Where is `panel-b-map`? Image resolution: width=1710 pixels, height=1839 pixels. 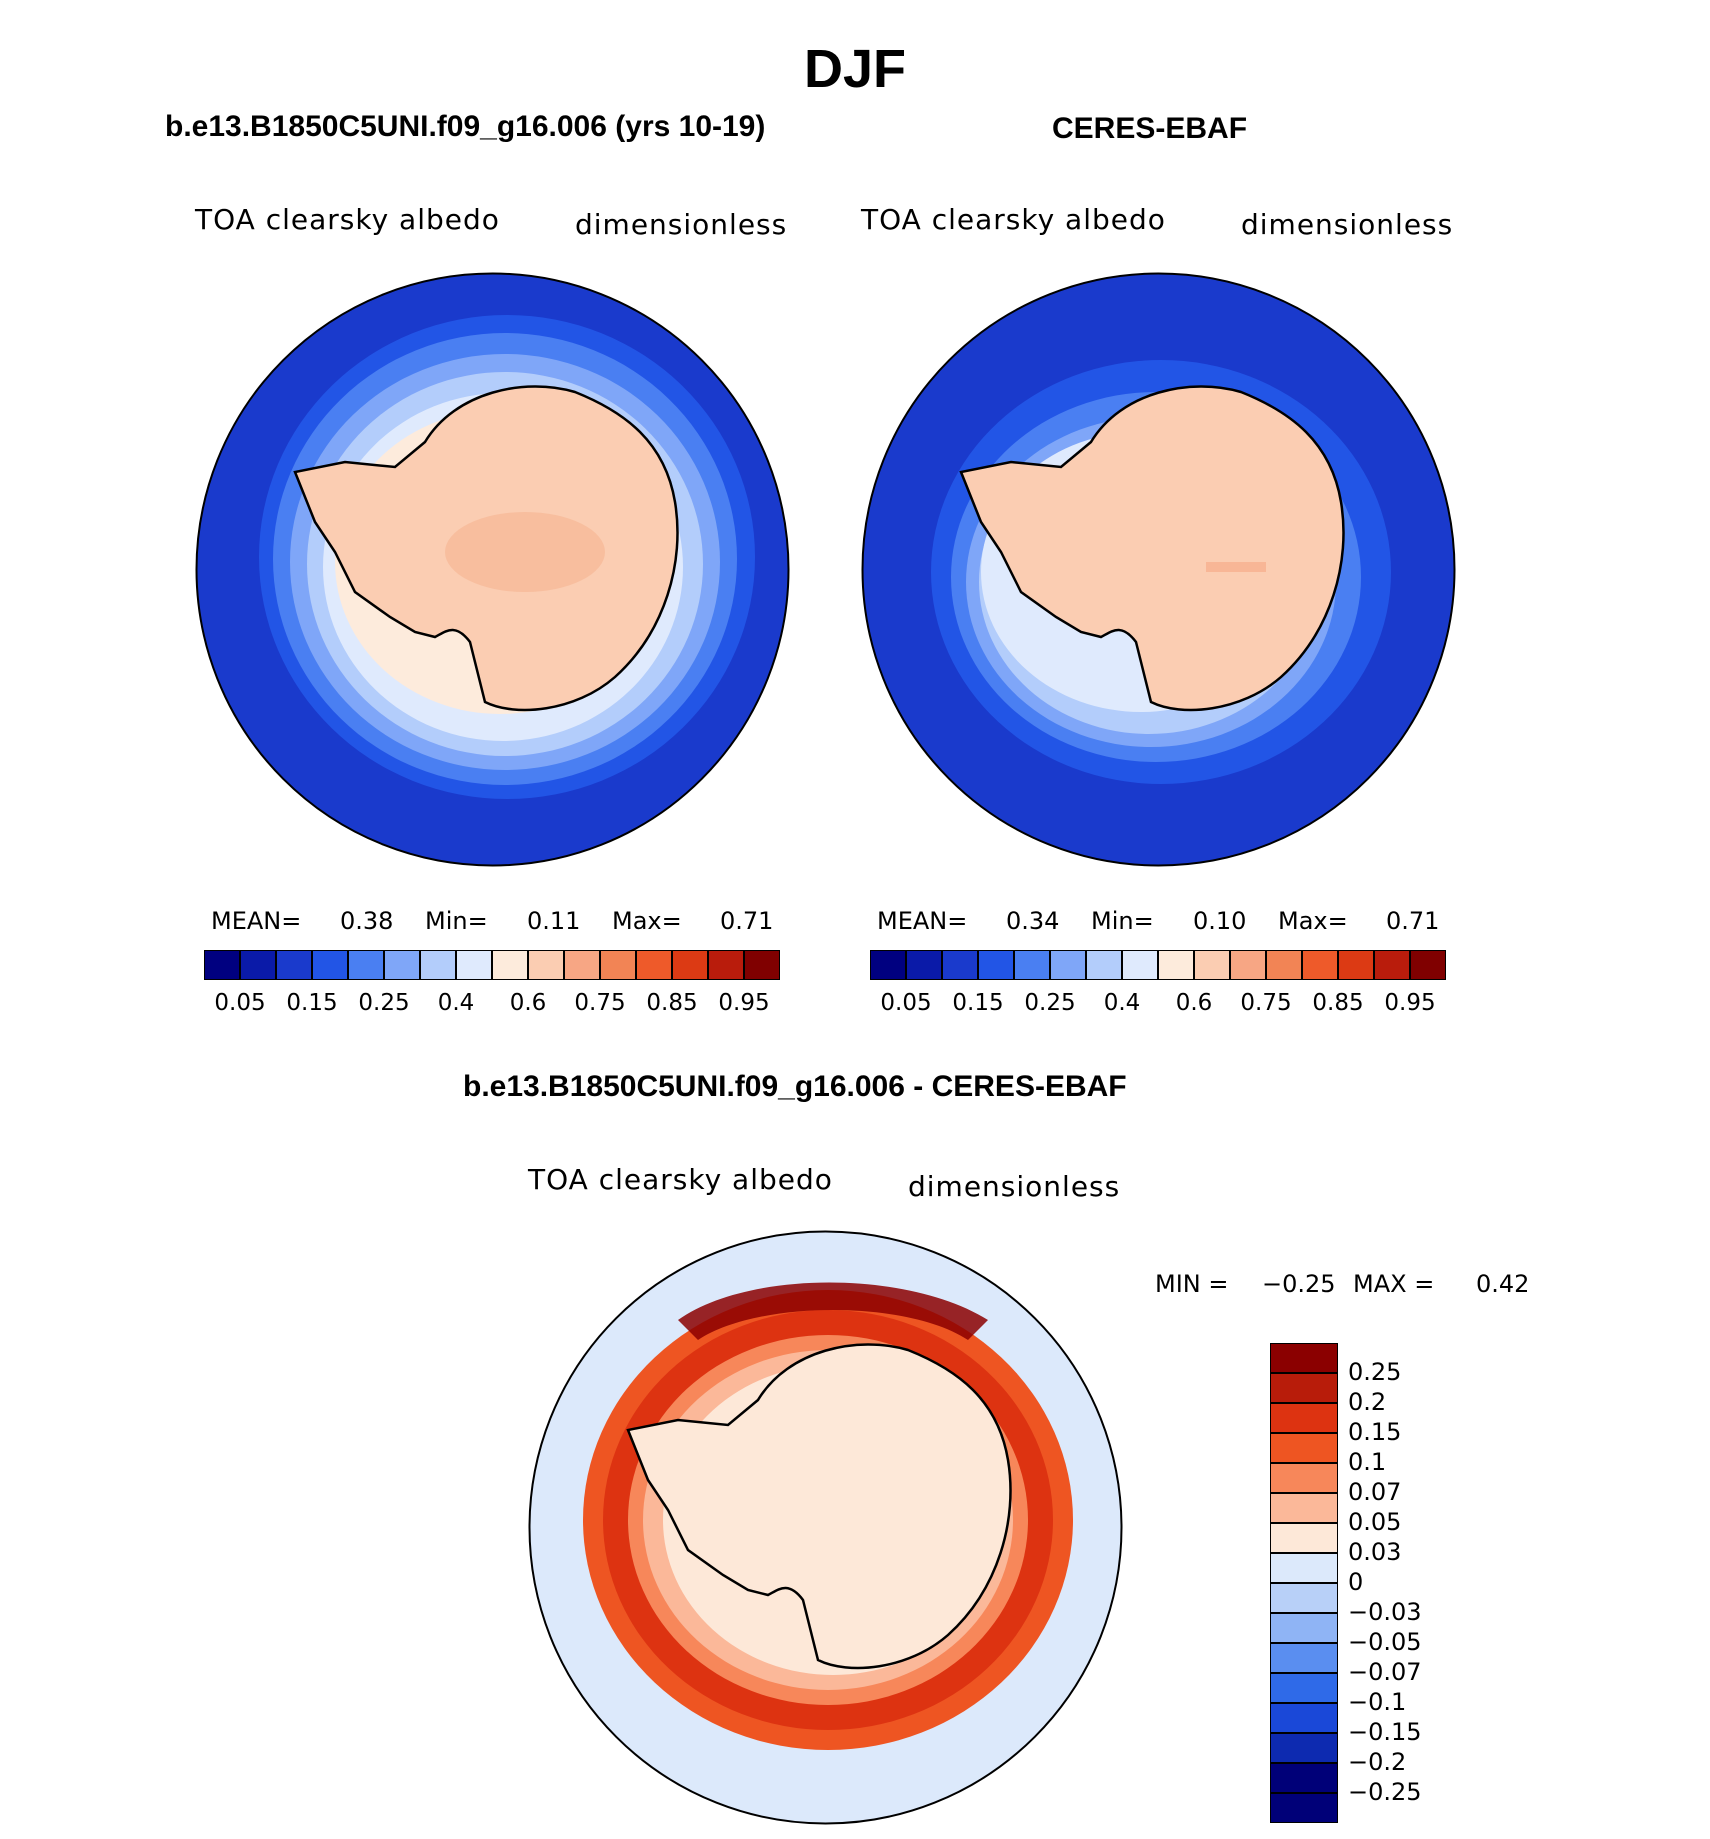 panel-b-map is located at coordinates (1158, 569).